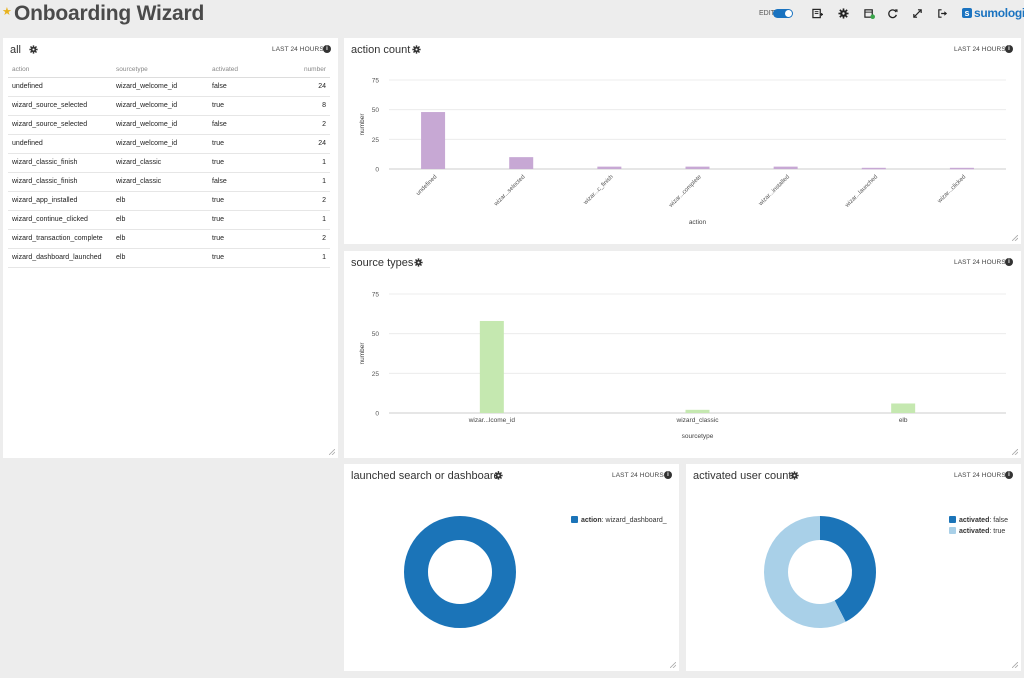  I want to click on settings-gear-icon, so click(843, 13).